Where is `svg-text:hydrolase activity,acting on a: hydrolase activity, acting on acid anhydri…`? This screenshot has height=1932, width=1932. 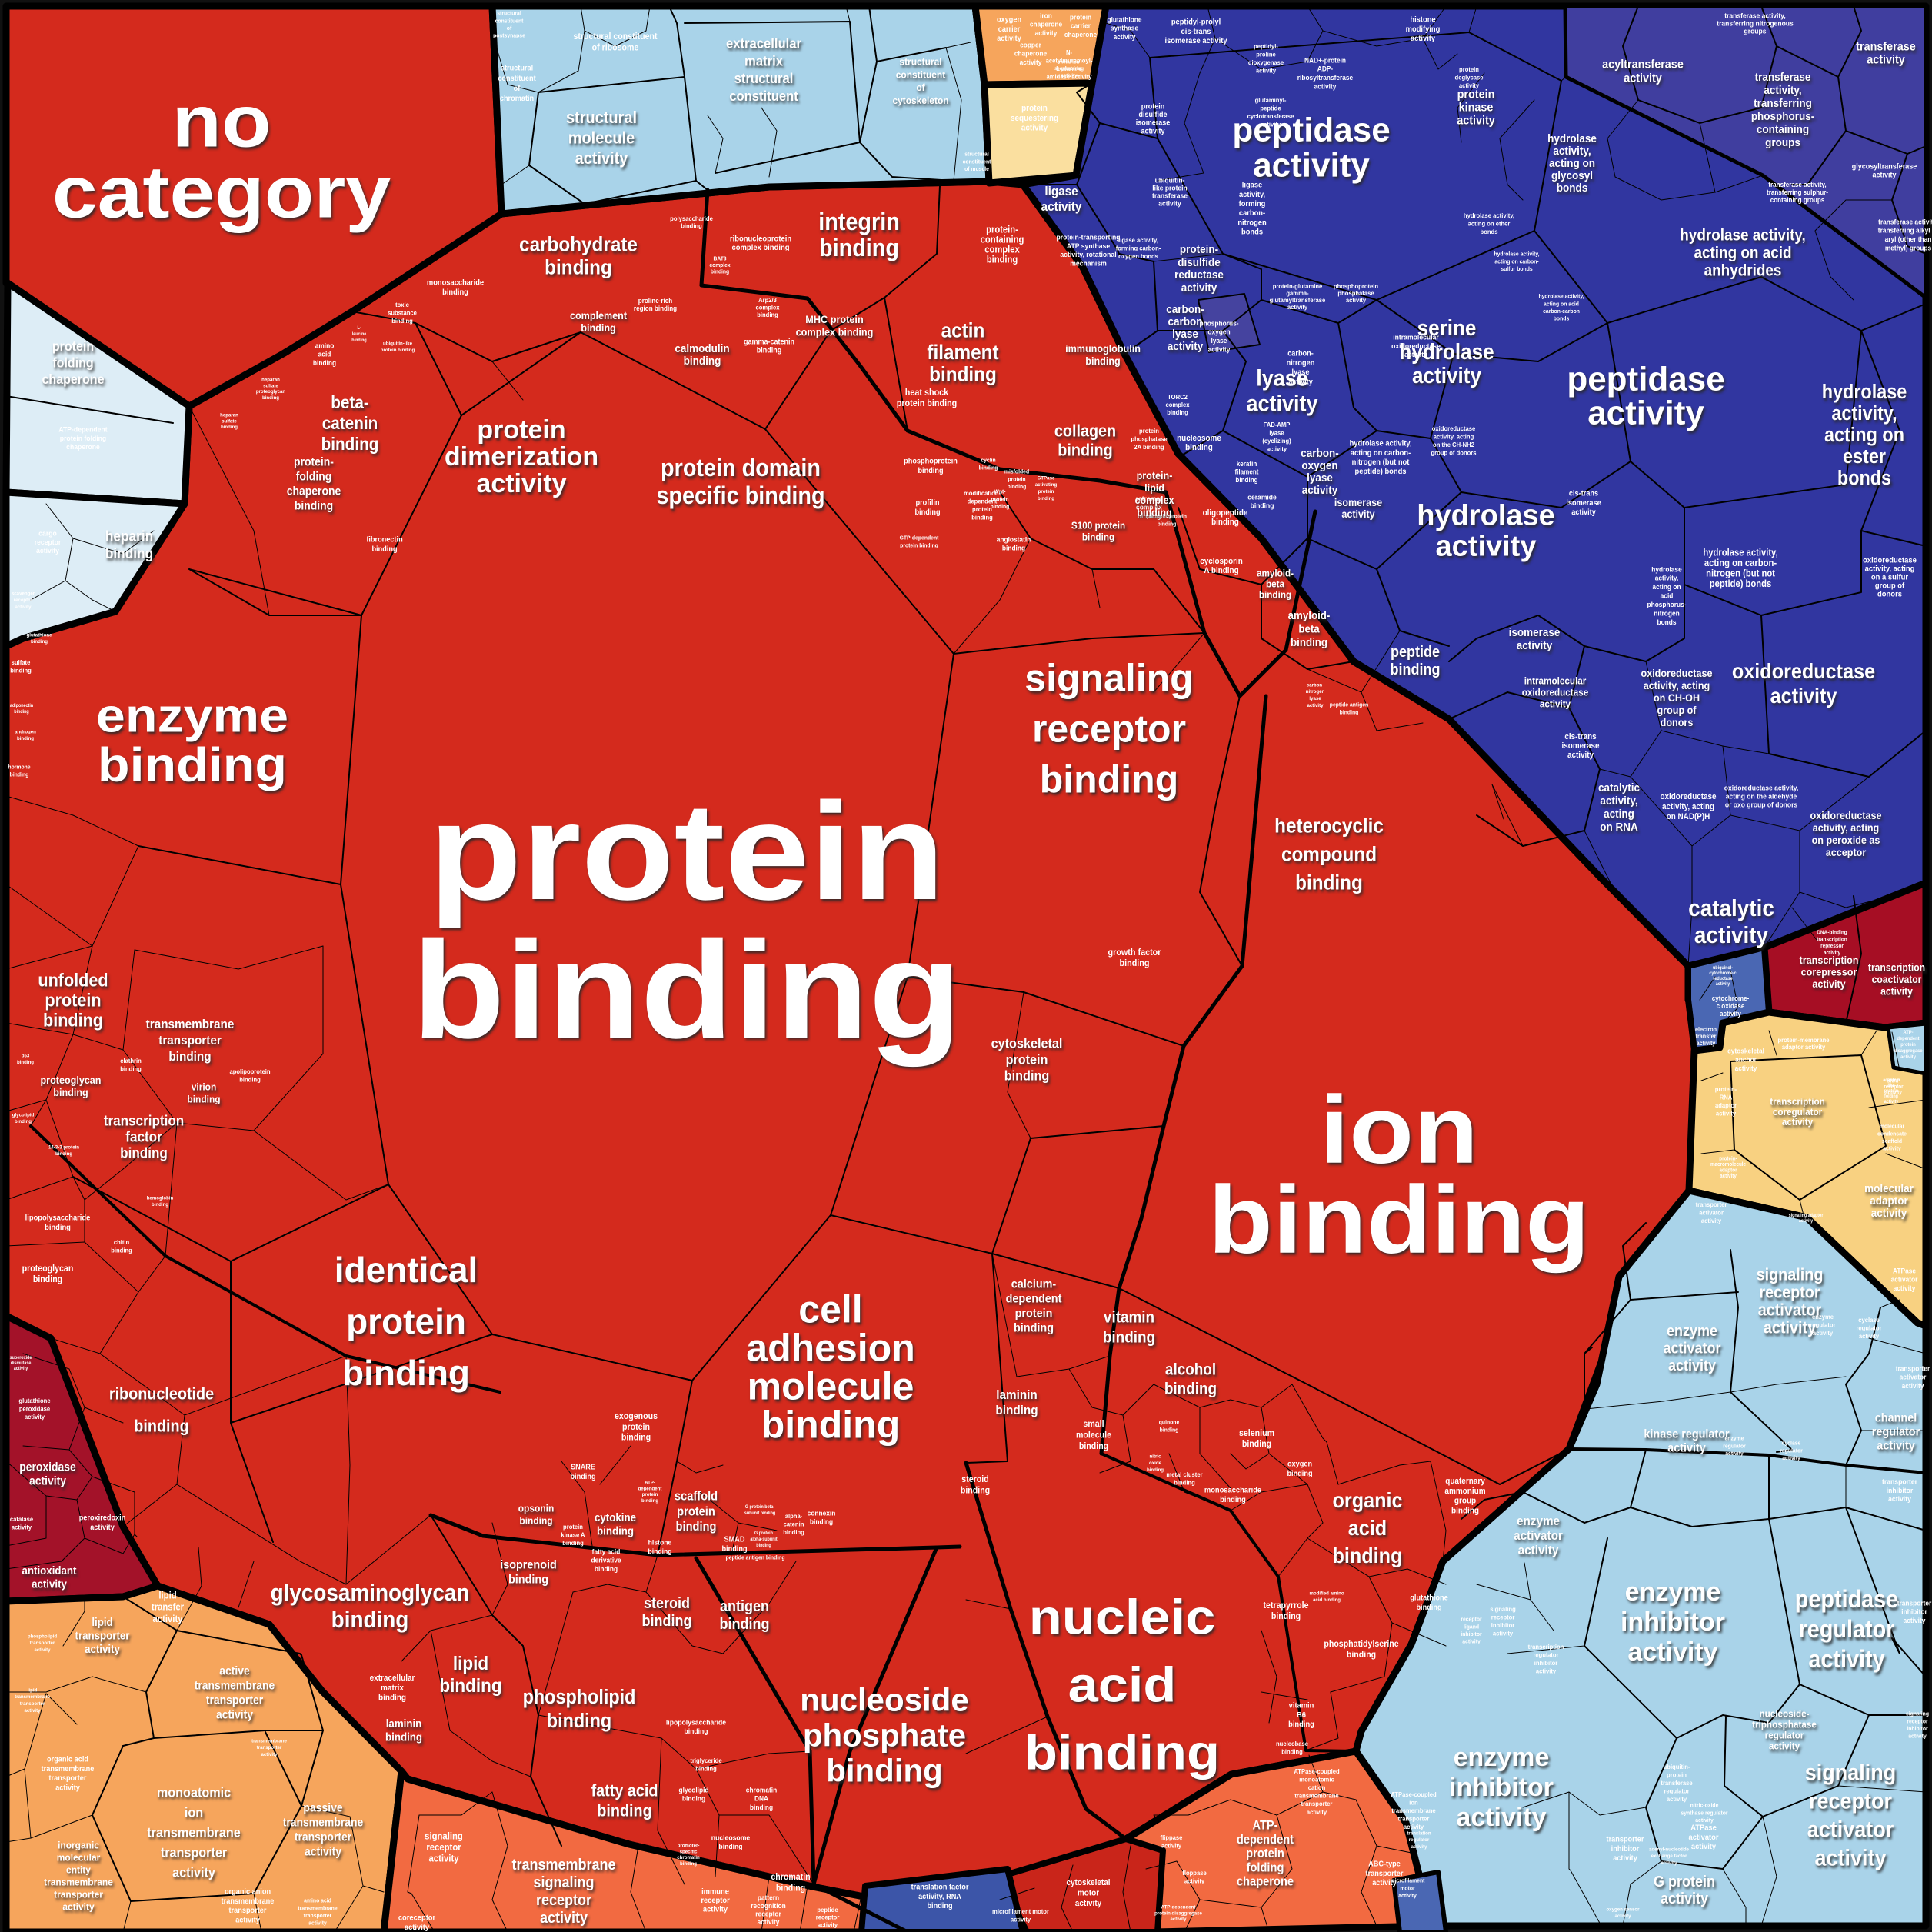 svg-text:hydrolase activity,acting on a: hydrolase activity, acting on acid anhydri… is located at coordinates (1742, 253).